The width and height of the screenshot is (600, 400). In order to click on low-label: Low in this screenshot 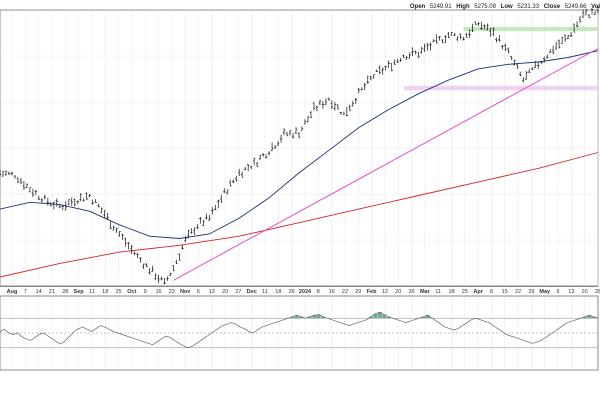, I will do `click(506, 7)`.